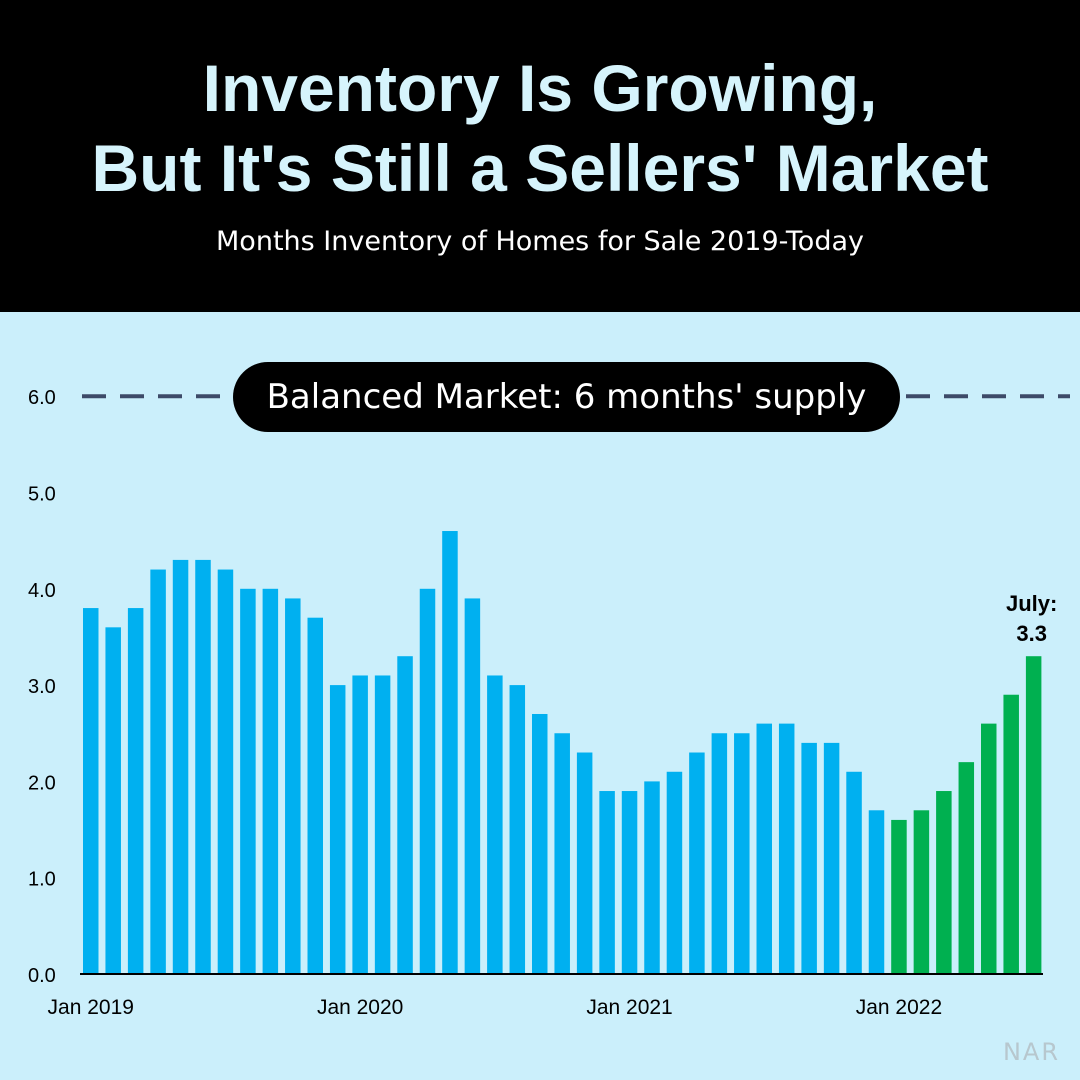  Describe the element at coordinates (42, 591) in the screenshot. I see `y-tick-label: 4.0` at that location.